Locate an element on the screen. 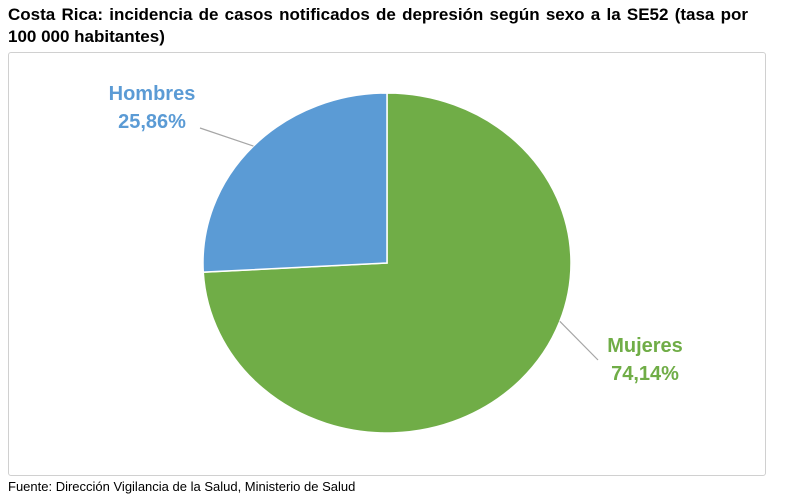 The height and width of the screenshot is (495, 794). leader-line-hombres is located at coordinates (226, 137).